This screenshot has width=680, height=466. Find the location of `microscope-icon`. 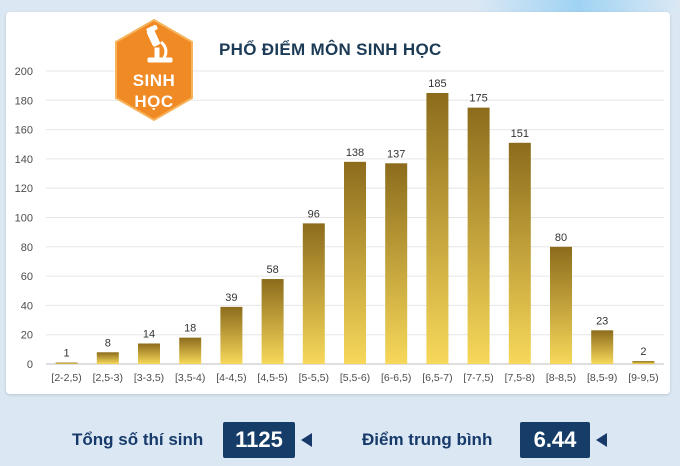

microscope-icon is located at coordinates (159, 43).